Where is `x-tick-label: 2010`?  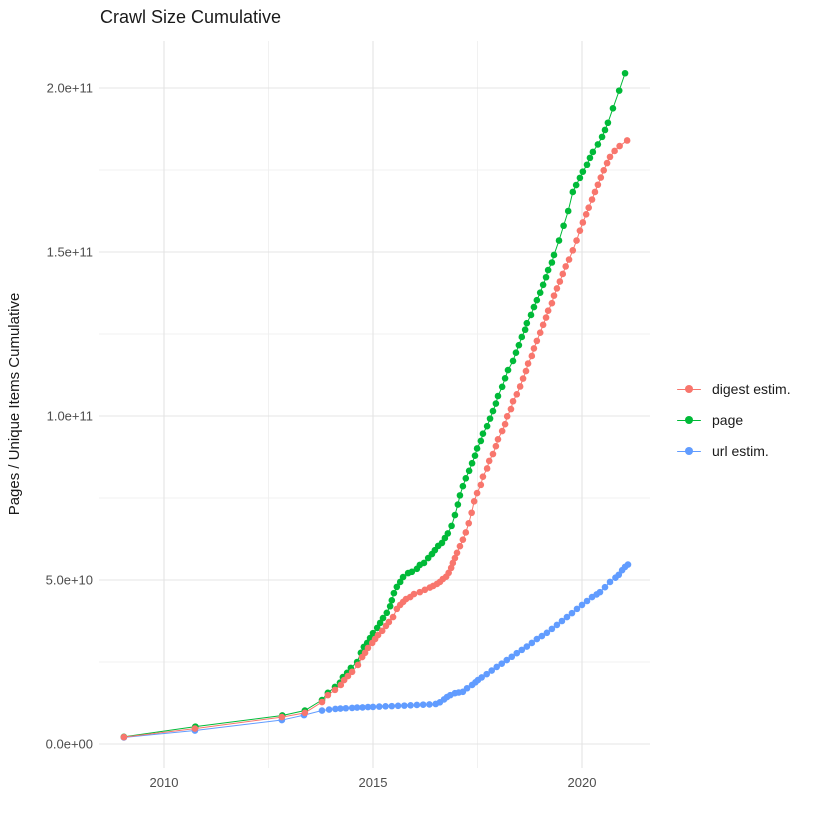
x-tick-label: 2010 is located at coordinates (164, 782).